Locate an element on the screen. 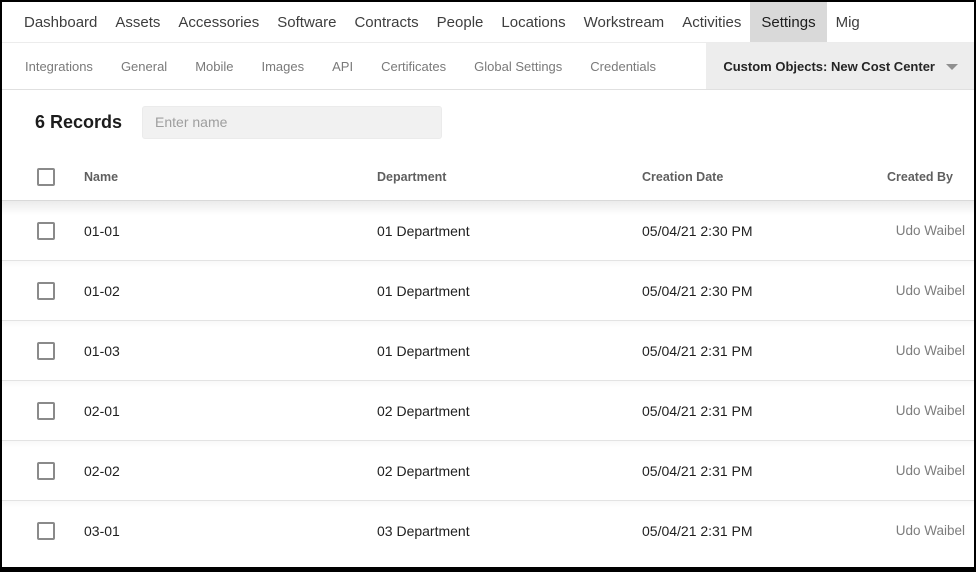 The height and width of the screenshot is (572, 976). top-nav-item-contracts: Contracts is located at coordinates (386, 22).